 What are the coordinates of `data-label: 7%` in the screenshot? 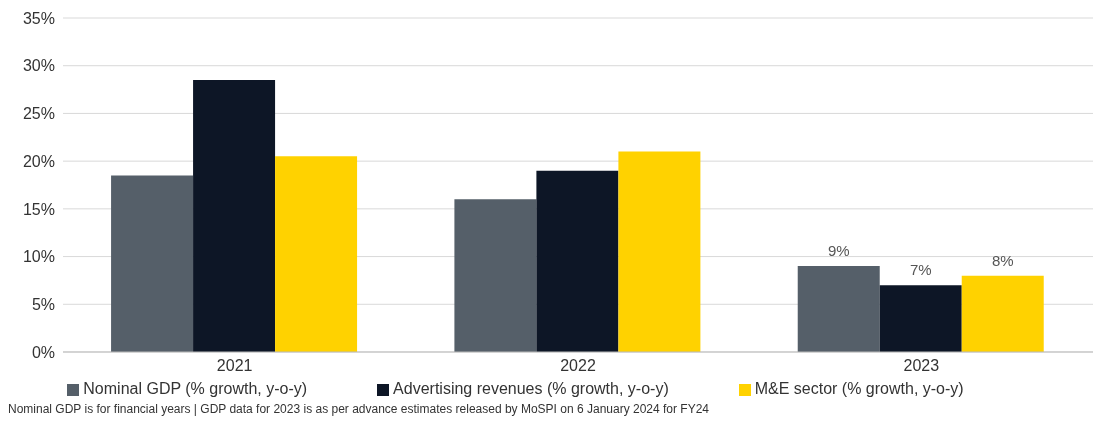 It's located at (920, 270).